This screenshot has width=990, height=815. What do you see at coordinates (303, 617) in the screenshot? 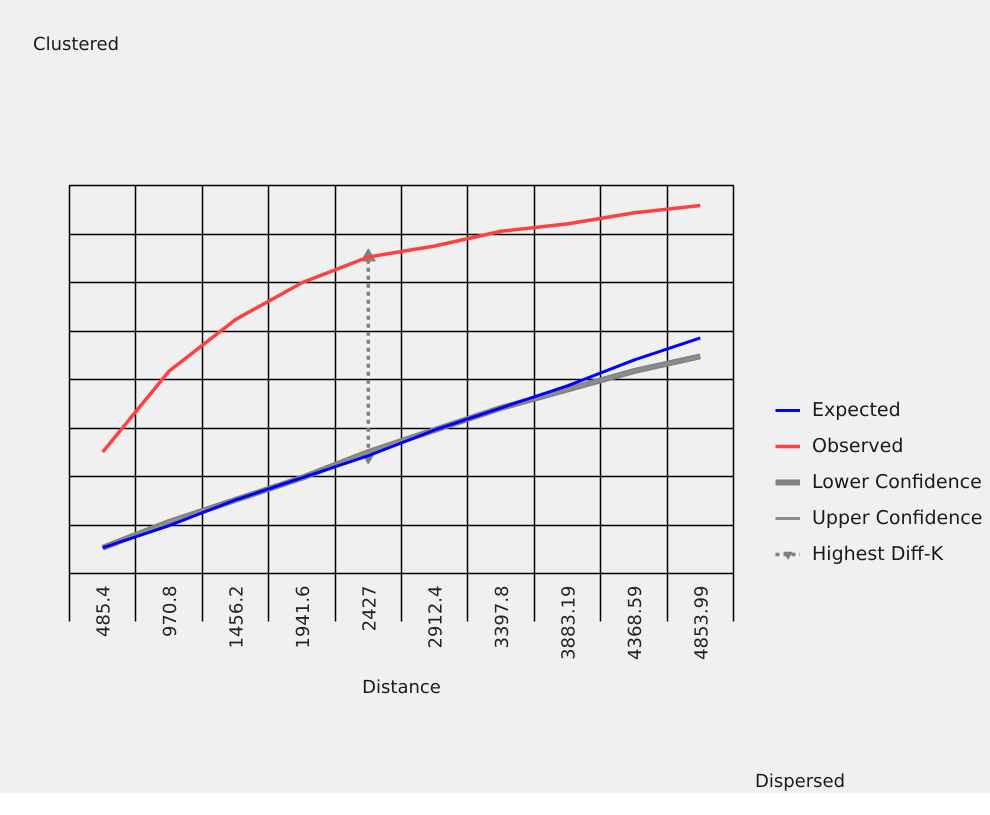
I see `x-tick-label: 1941.6` at bounding box center [303, 617].